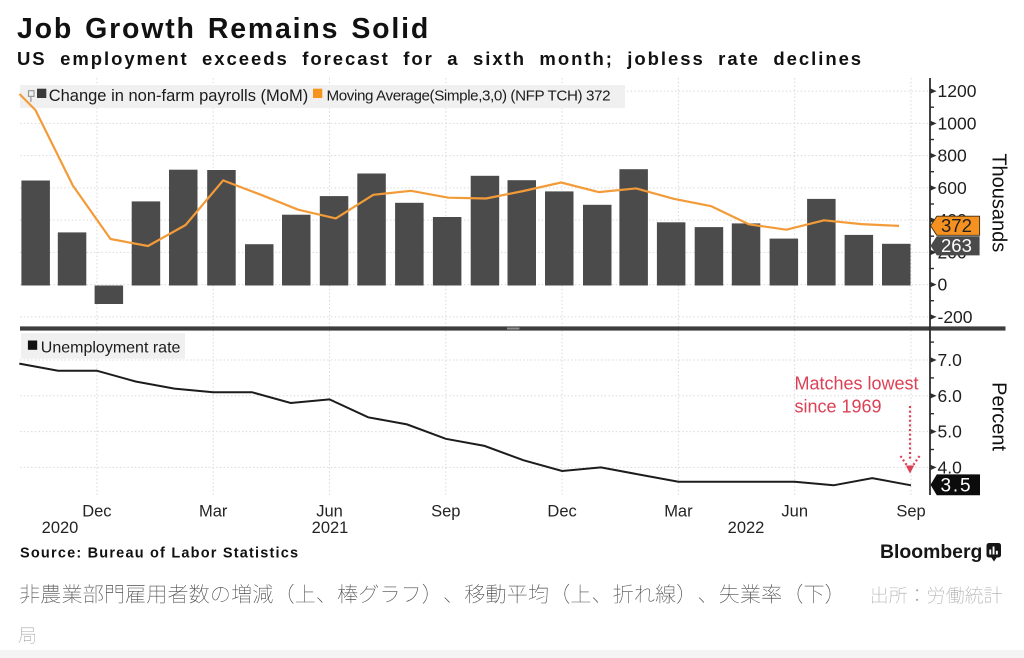 This screenshot has height=658, width=1024. I want to click on svg-text: 7.0, so click(950, 360).